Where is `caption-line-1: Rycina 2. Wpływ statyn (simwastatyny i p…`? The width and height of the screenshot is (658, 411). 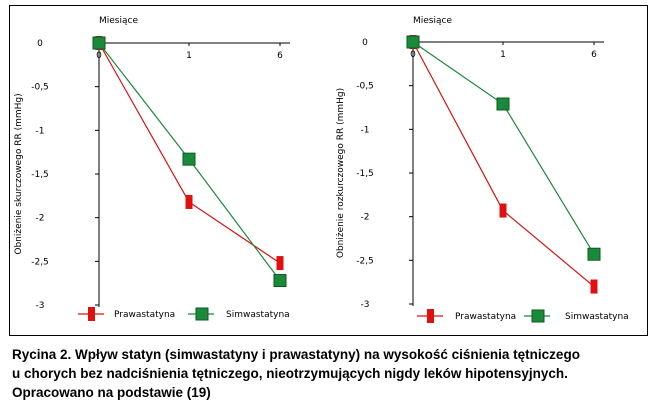 caption-line-1: Rycina 2. Wpływ statyn (simwastatyny i p… is located at coordinates (296, 354).